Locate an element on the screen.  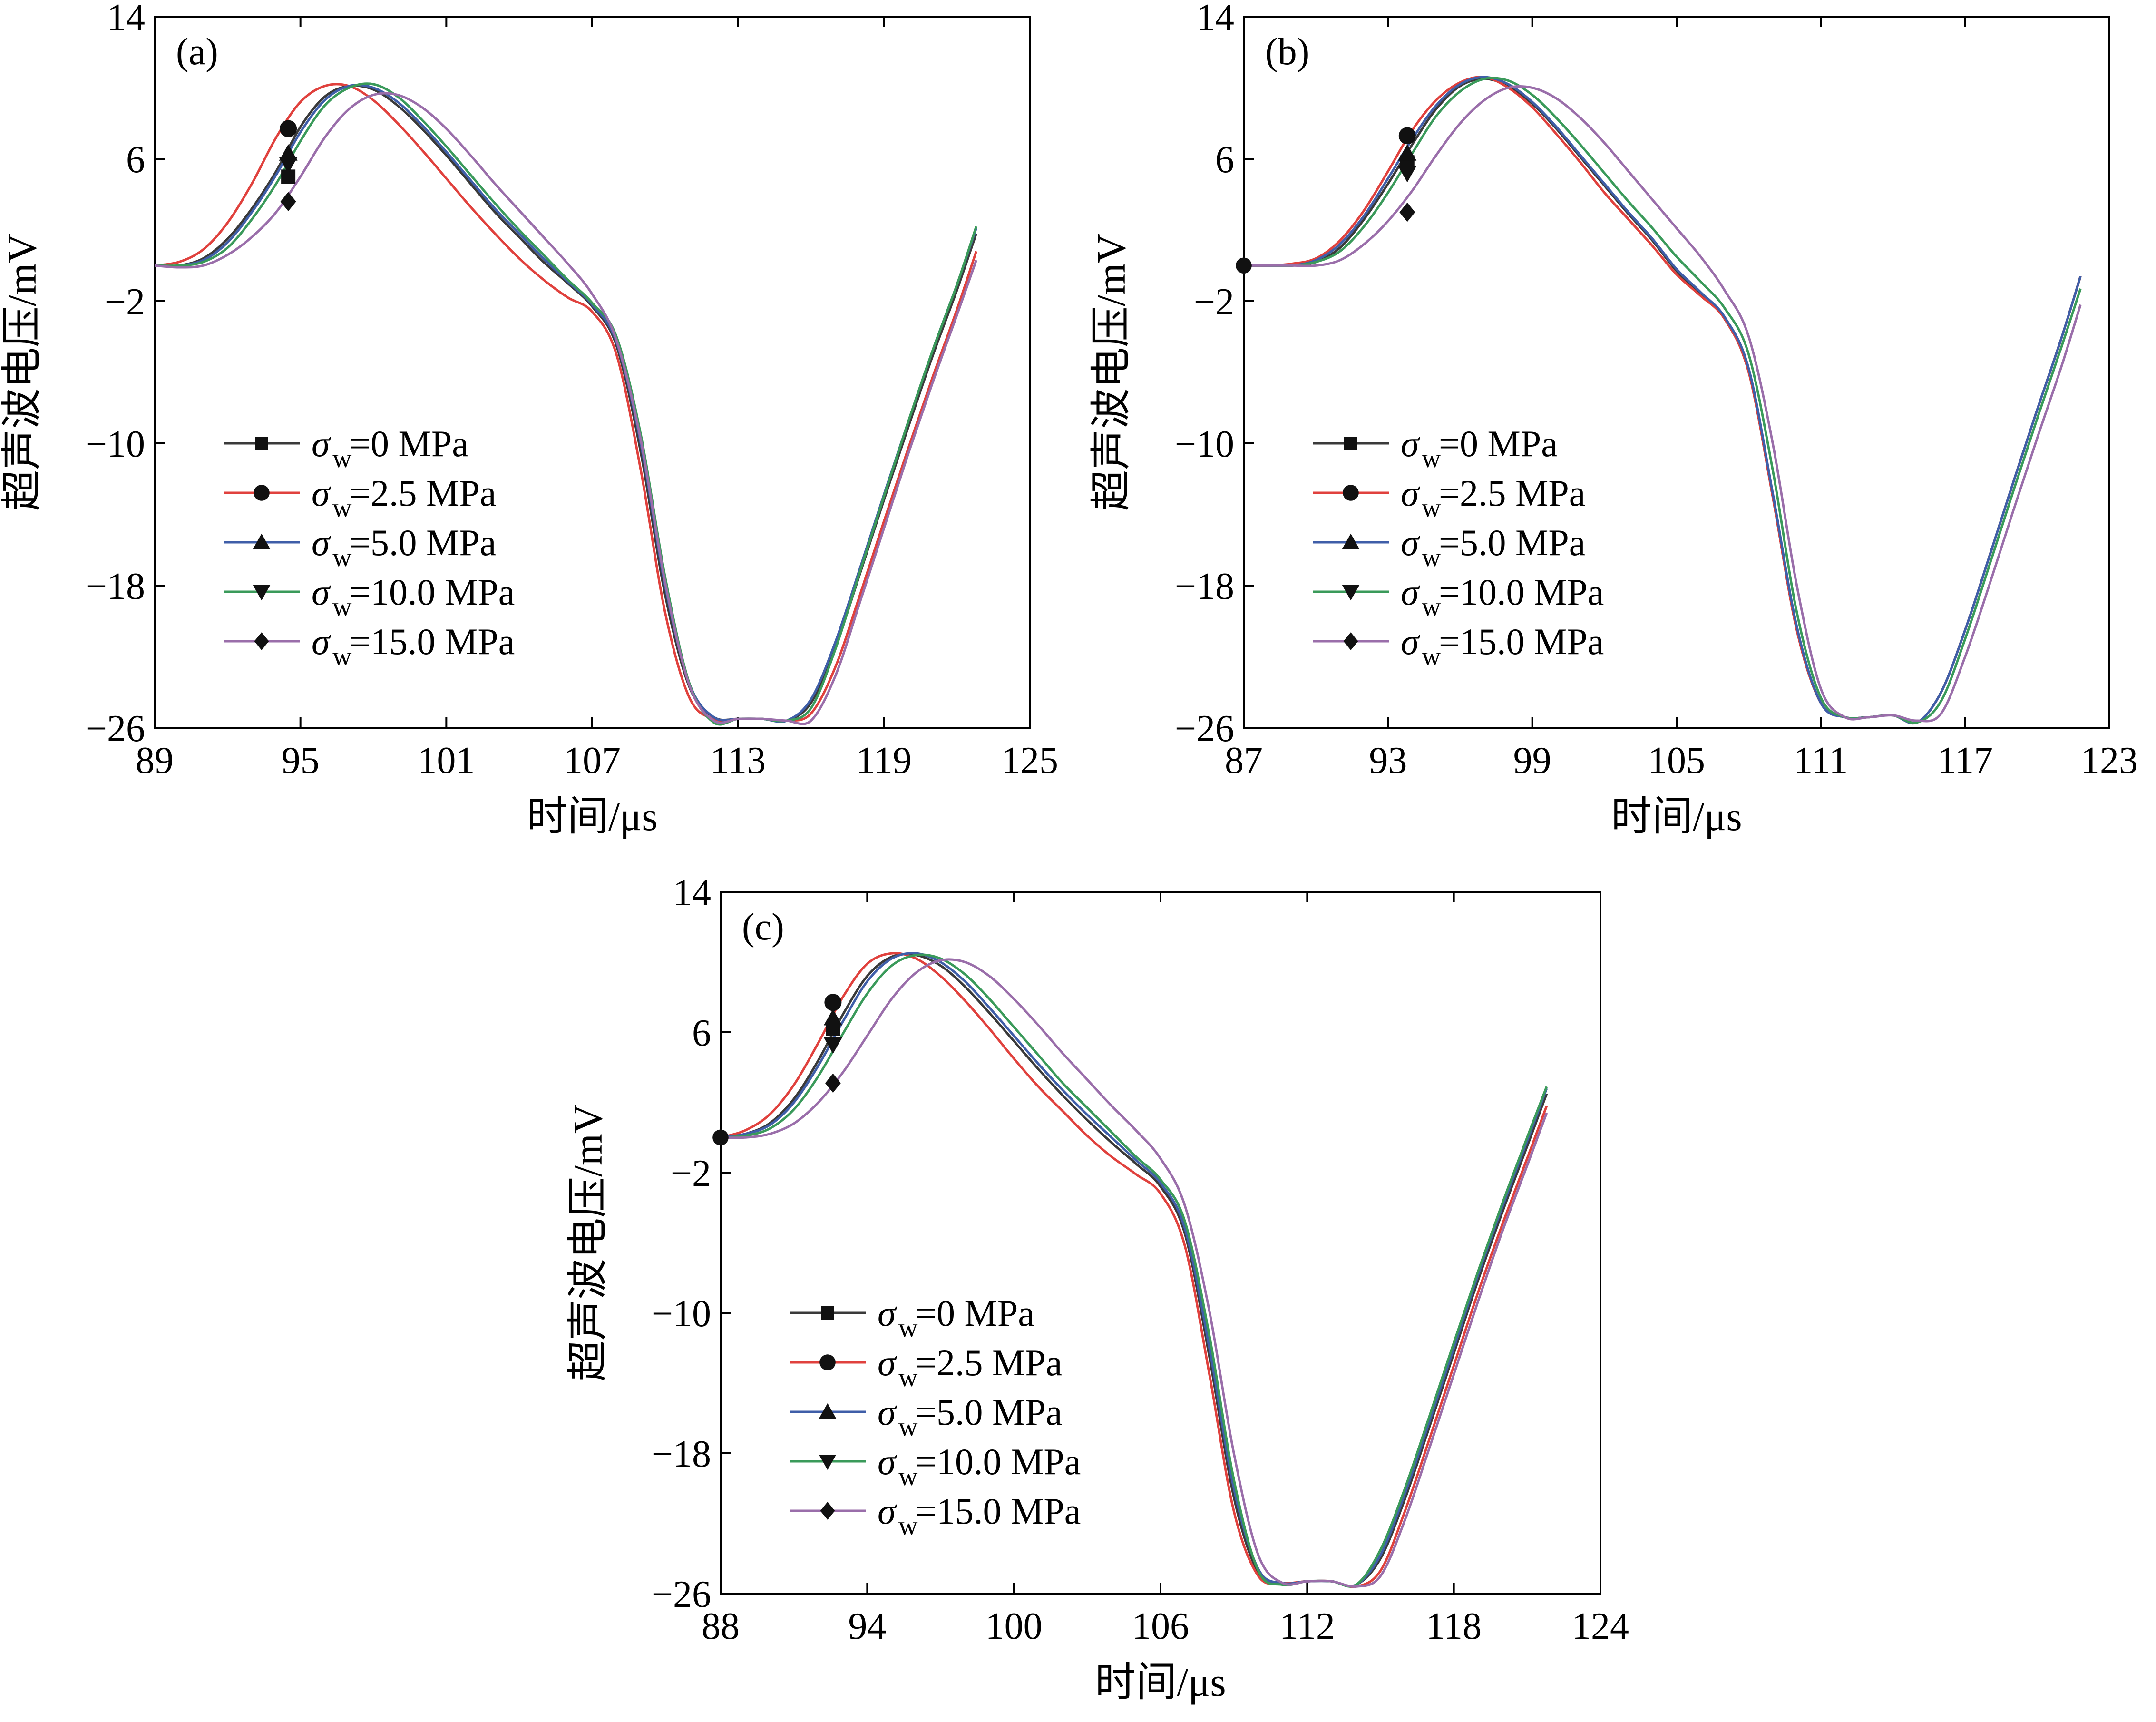
legend-item: σ w=0 MPa is located at coordinates (912, 1317).